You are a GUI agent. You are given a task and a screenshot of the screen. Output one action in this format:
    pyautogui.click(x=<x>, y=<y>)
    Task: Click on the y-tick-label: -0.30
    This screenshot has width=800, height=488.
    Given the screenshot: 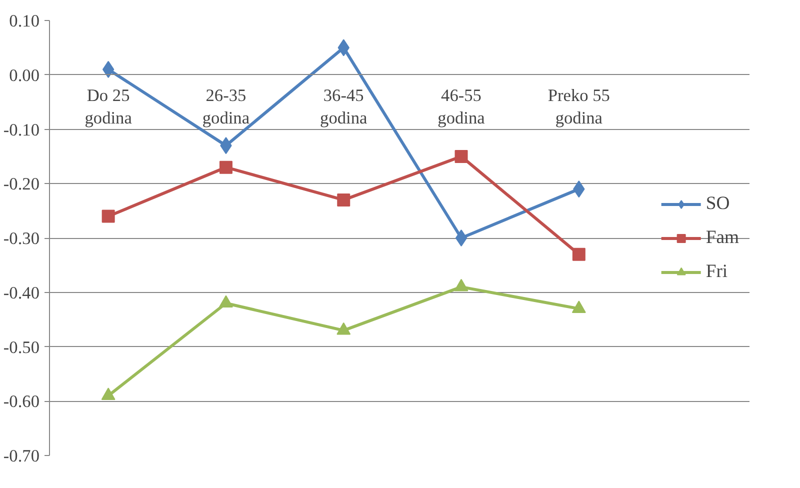 What is the action you would take?
    pyautogui.click(x=21, y=238)
    